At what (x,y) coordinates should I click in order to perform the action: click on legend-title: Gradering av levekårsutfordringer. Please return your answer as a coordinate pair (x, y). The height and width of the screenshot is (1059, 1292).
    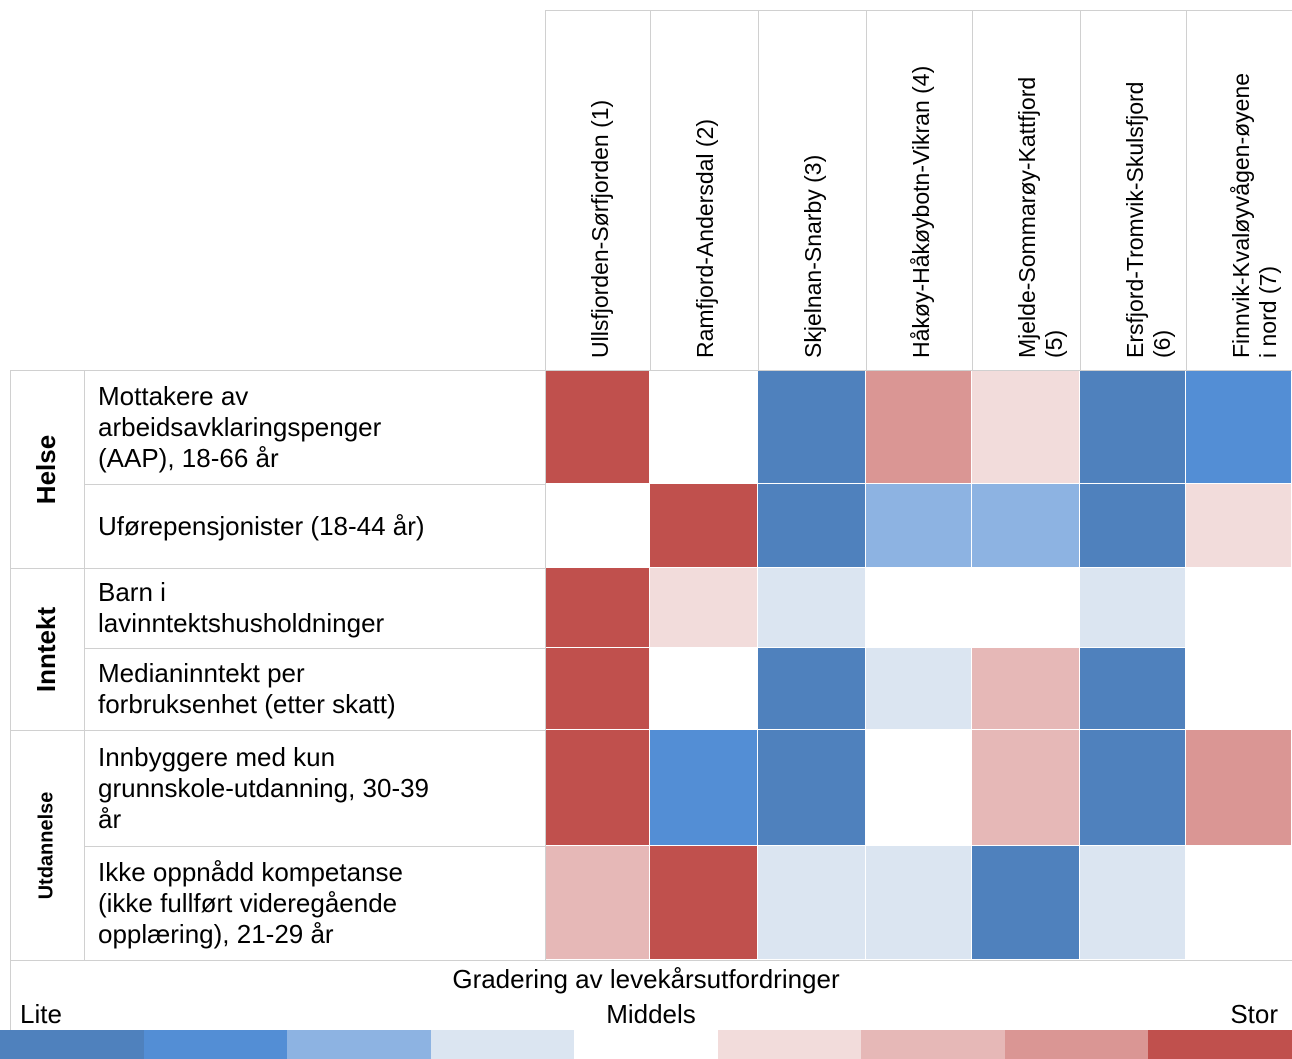
    Looking at the image, I should click on (646, 979).